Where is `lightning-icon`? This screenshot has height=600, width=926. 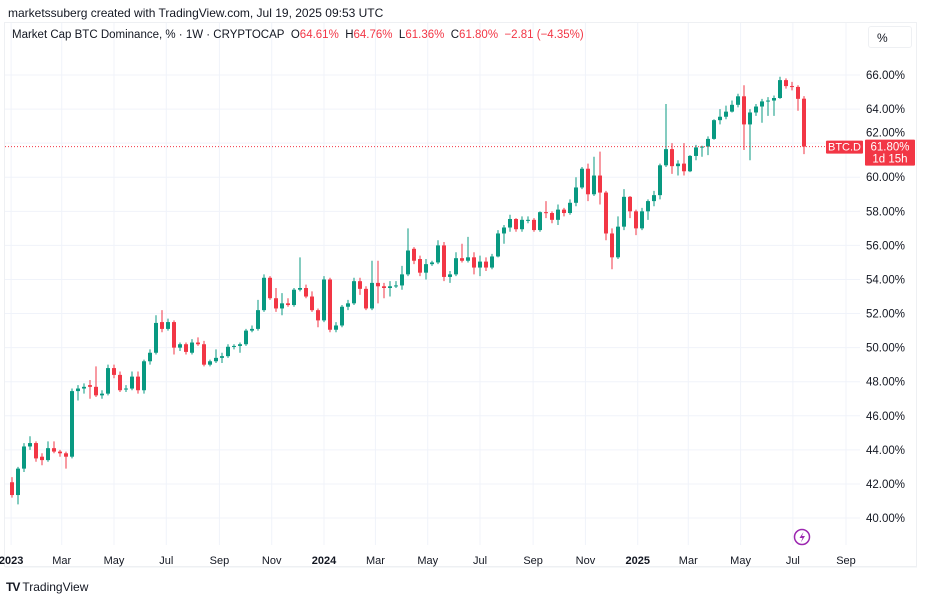 lightning-icon is located at coordinates (802, 537).